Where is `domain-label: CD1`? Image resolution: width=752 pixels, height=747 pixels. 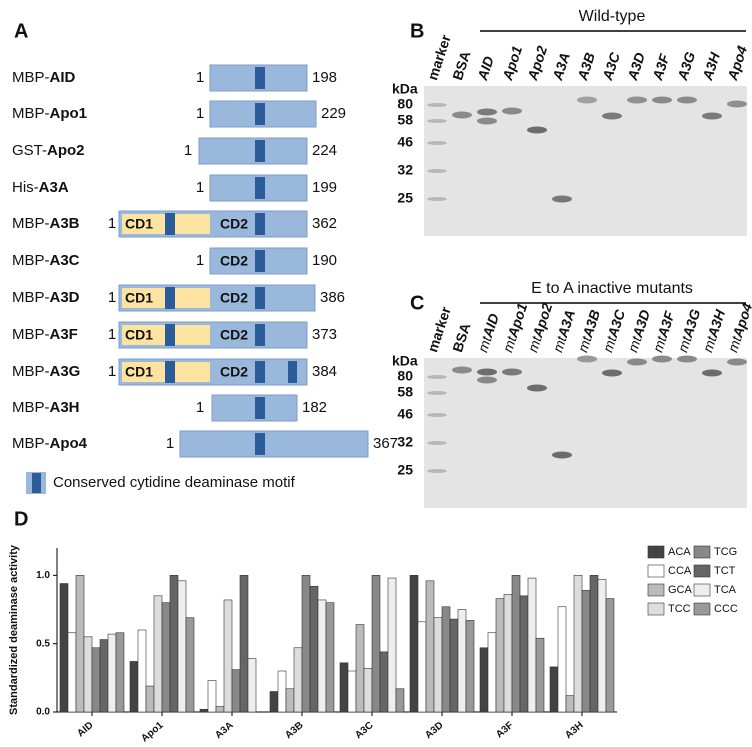 domain-label: CD1 is located at coordinates (139, 224).